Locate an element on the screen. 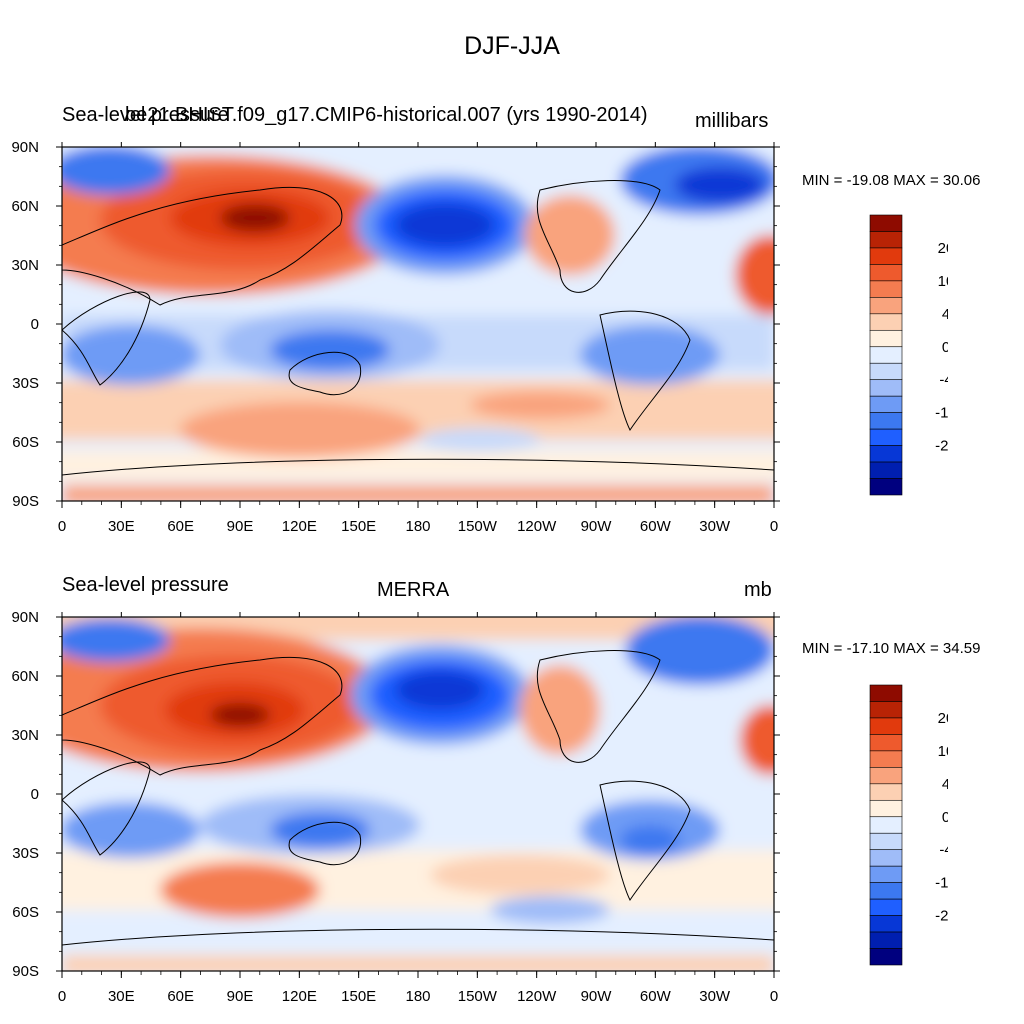 The height and width of the screenshot is (1024, 1024). y-tick-label-2-2: 30N is located at coordinates (25, 735).